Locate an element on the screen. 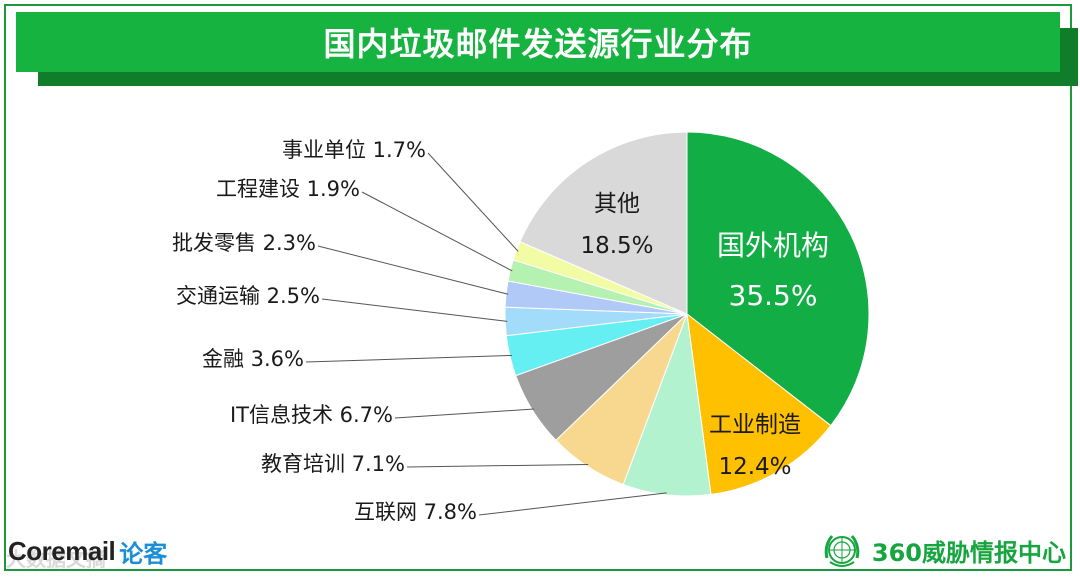 The width and height of the screenshot is (1080, 579). slice-outside-label: 互联网 7.8% is located at coordinates (415, 512).